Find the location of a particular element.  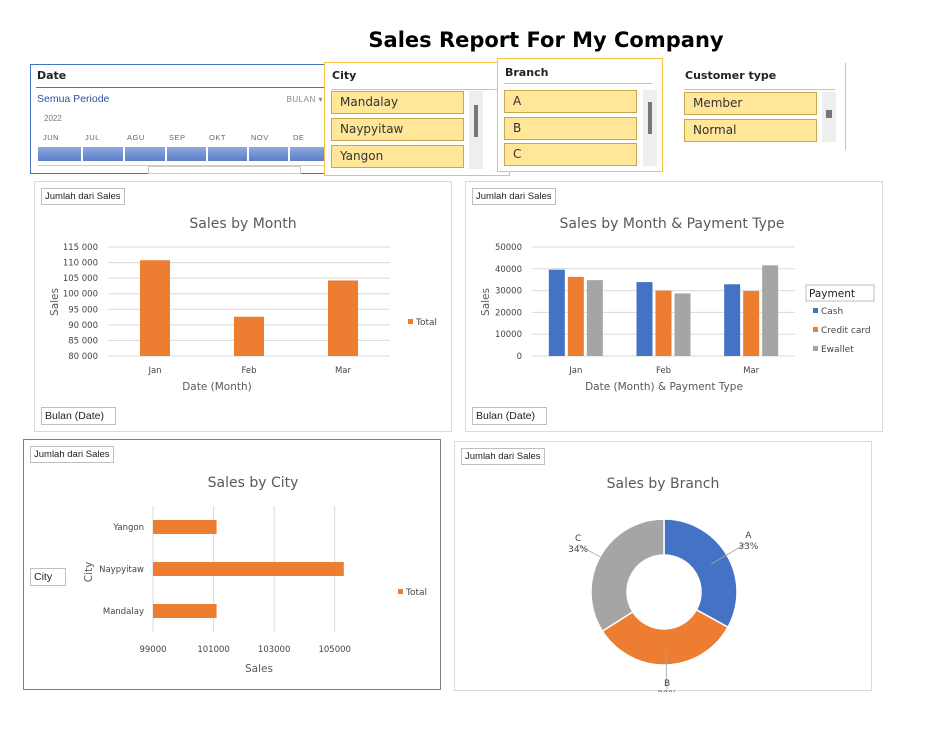

timeline-selection-bar is located at coordinates (184, 154).